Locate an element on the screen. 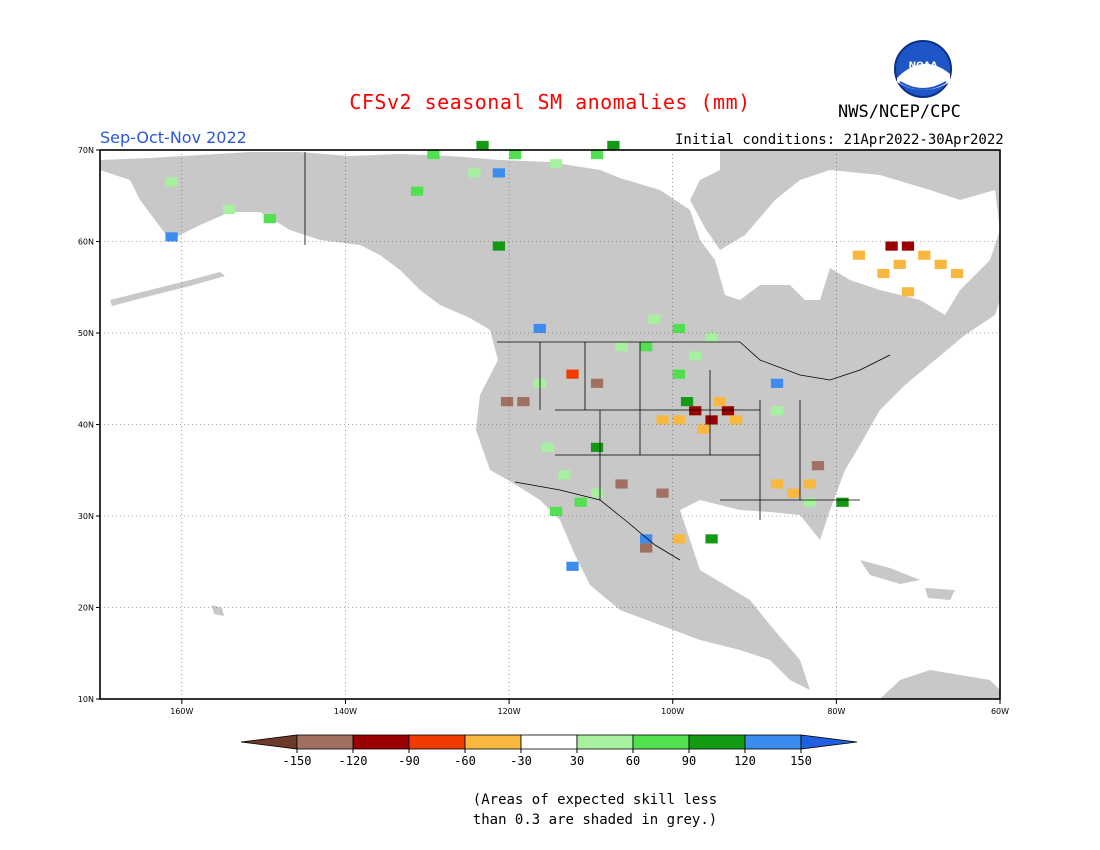 The height and width of the screenshot is (850, 1100). org-label: NWS/NCEP/CPC is located at coordinates (899, 112).